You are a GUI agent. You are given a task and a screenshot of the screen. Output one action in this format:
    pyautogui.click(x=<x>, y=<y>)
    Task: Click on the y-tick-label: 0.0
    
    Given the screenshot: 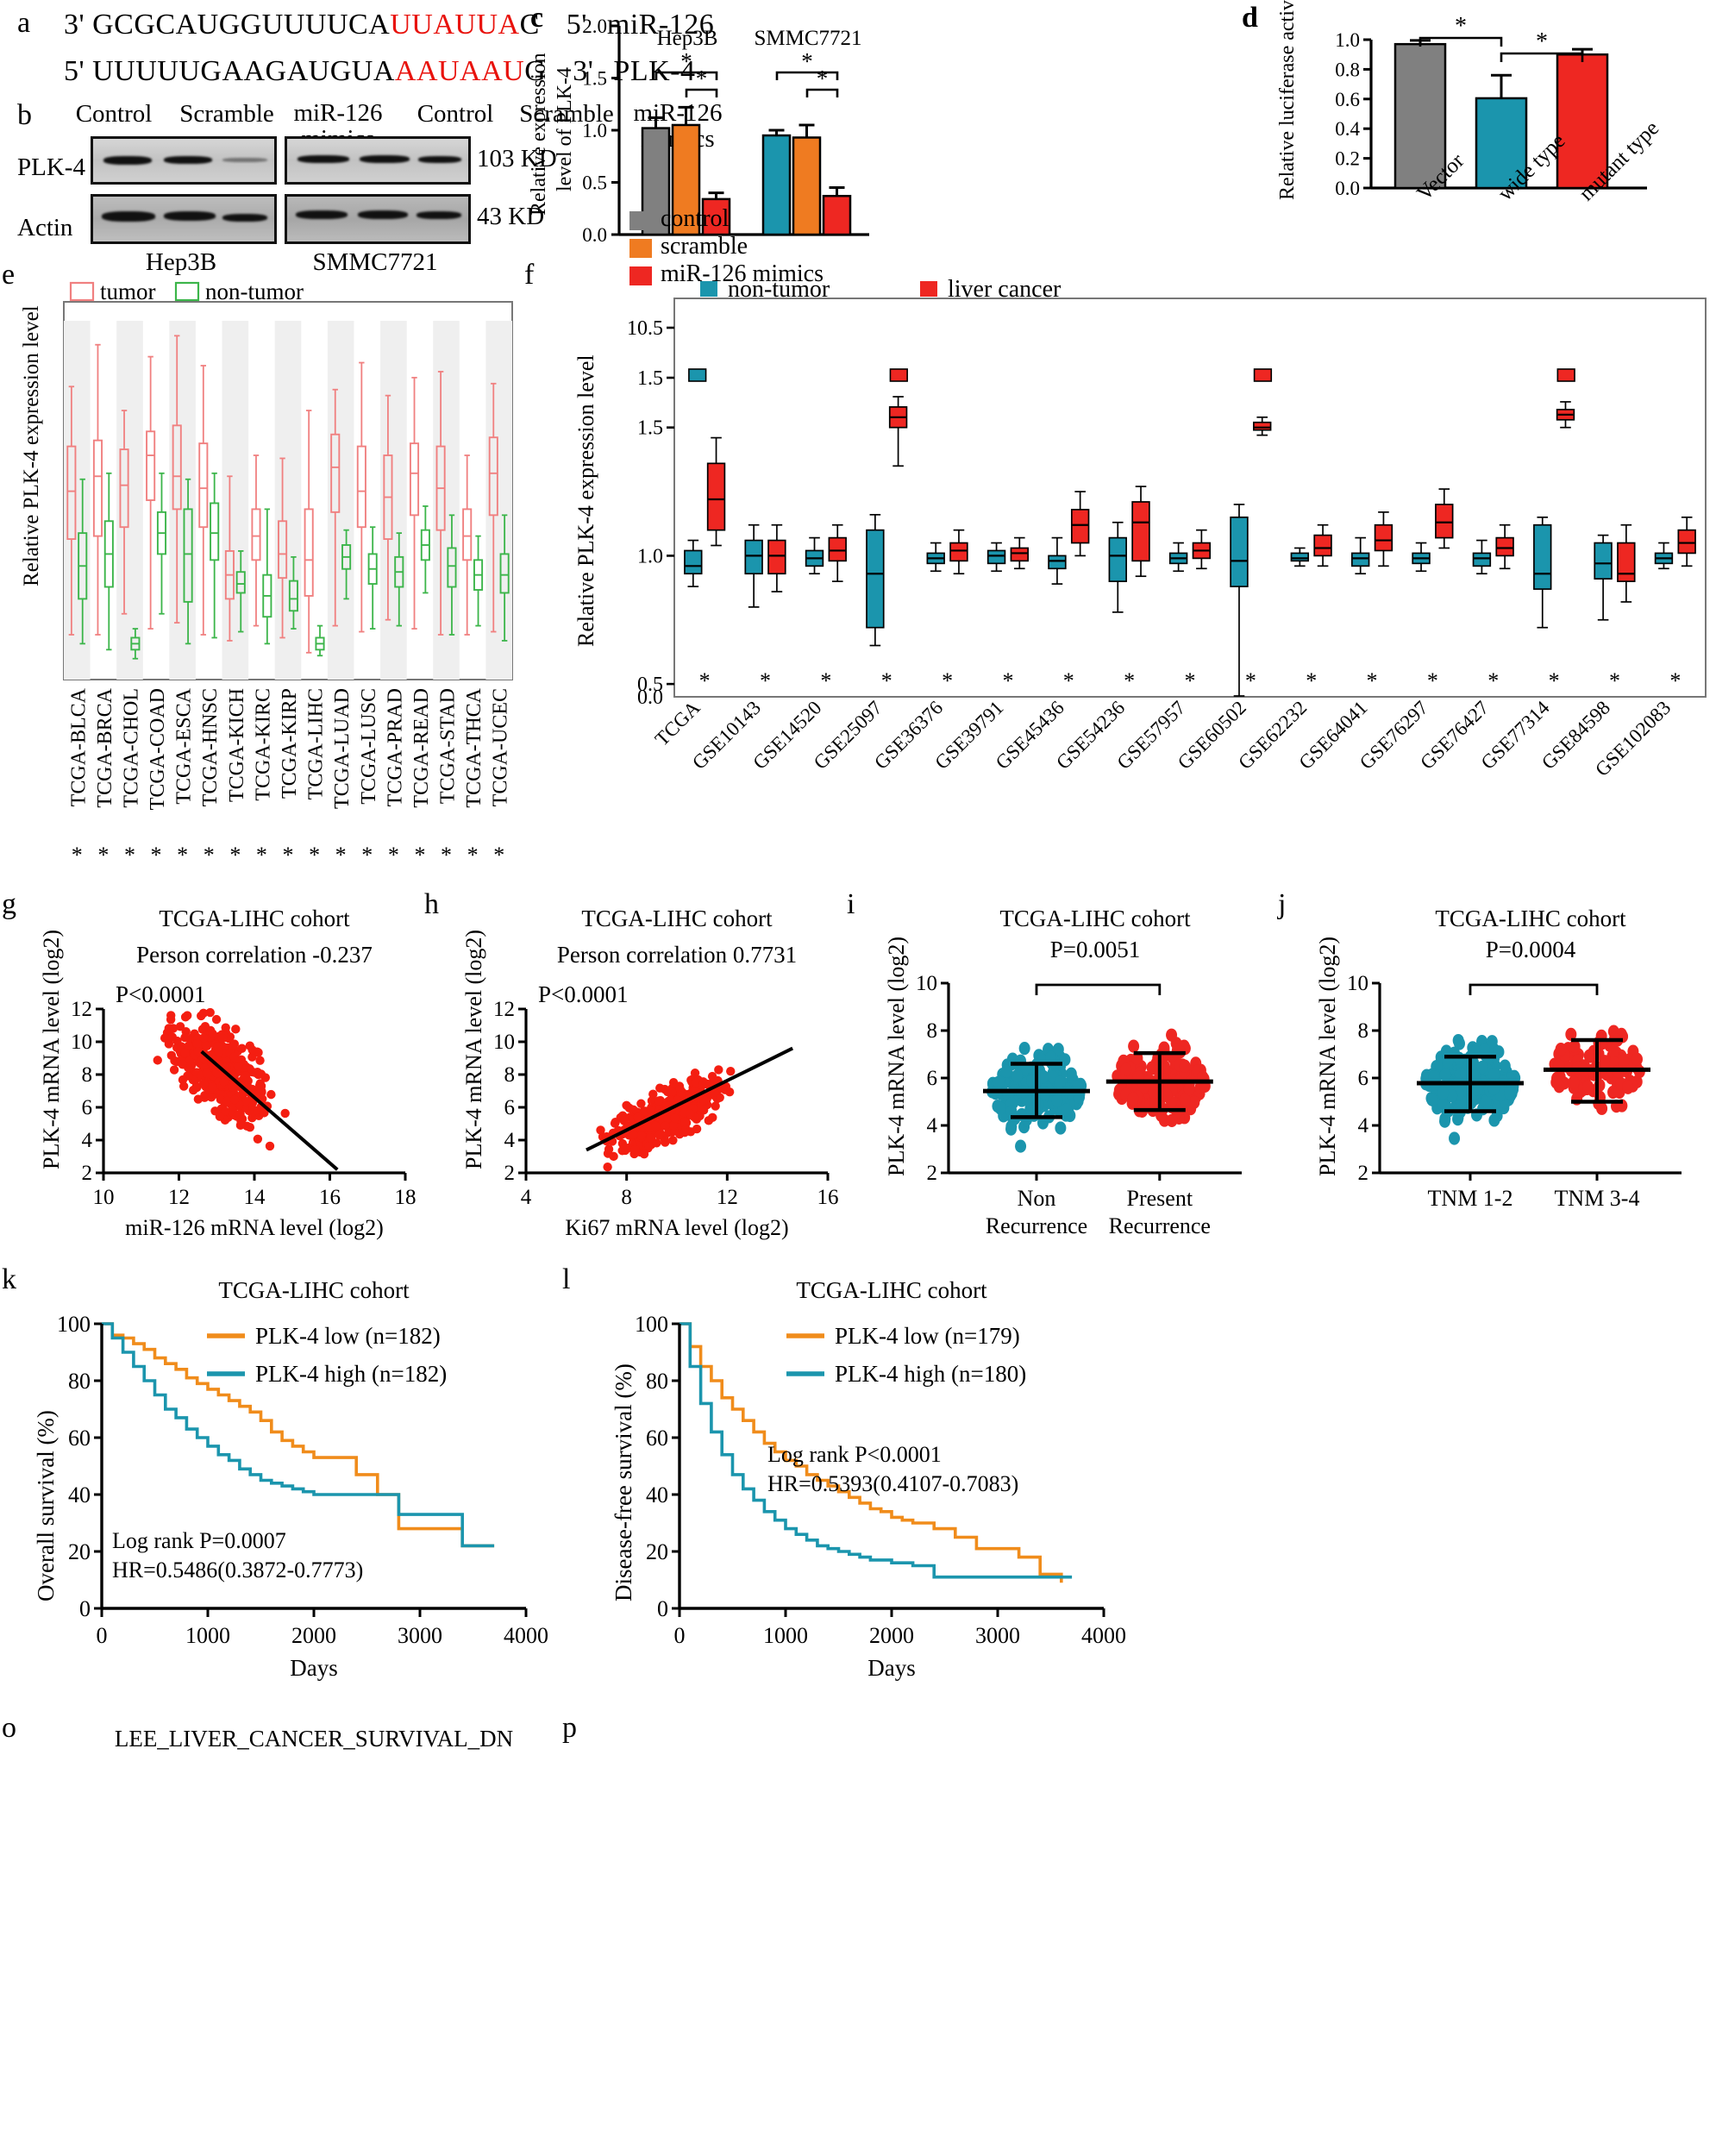 What is the action you would take?
    pyautogui.click(x=594, y=235)
    